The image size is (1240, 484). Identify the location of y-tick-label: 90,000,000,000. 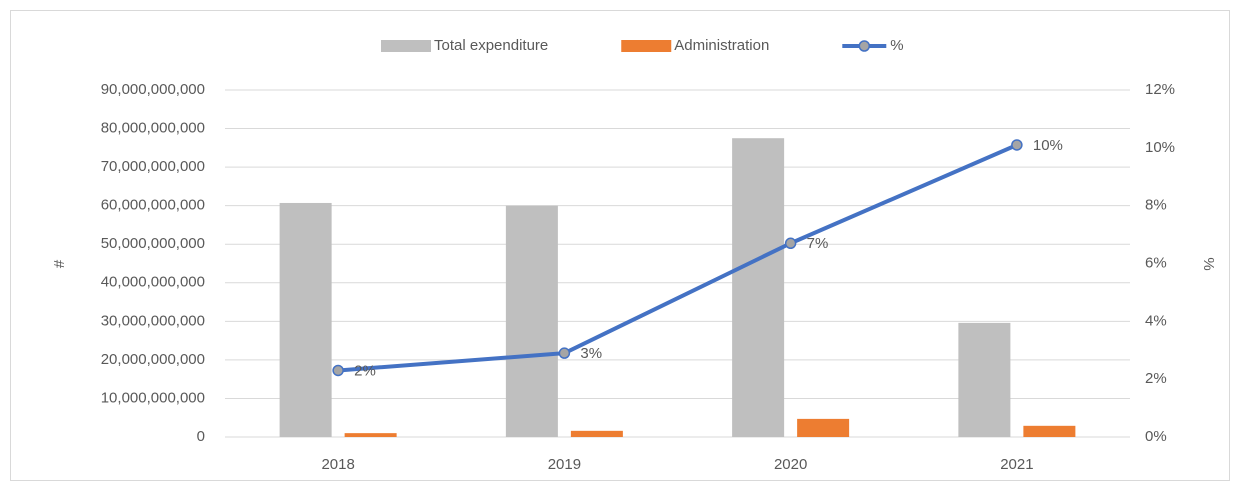
(153, 89).